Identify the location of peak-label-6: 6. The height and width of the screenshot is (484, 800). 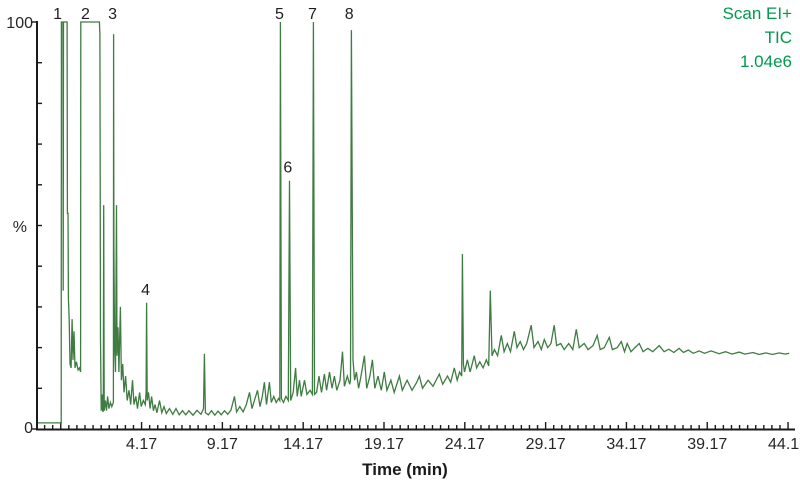
(287, 168).